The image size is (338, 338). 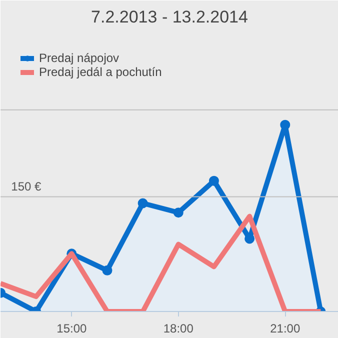 I want to click on x-tick-label: 21:00, so click(x=285, y=329).